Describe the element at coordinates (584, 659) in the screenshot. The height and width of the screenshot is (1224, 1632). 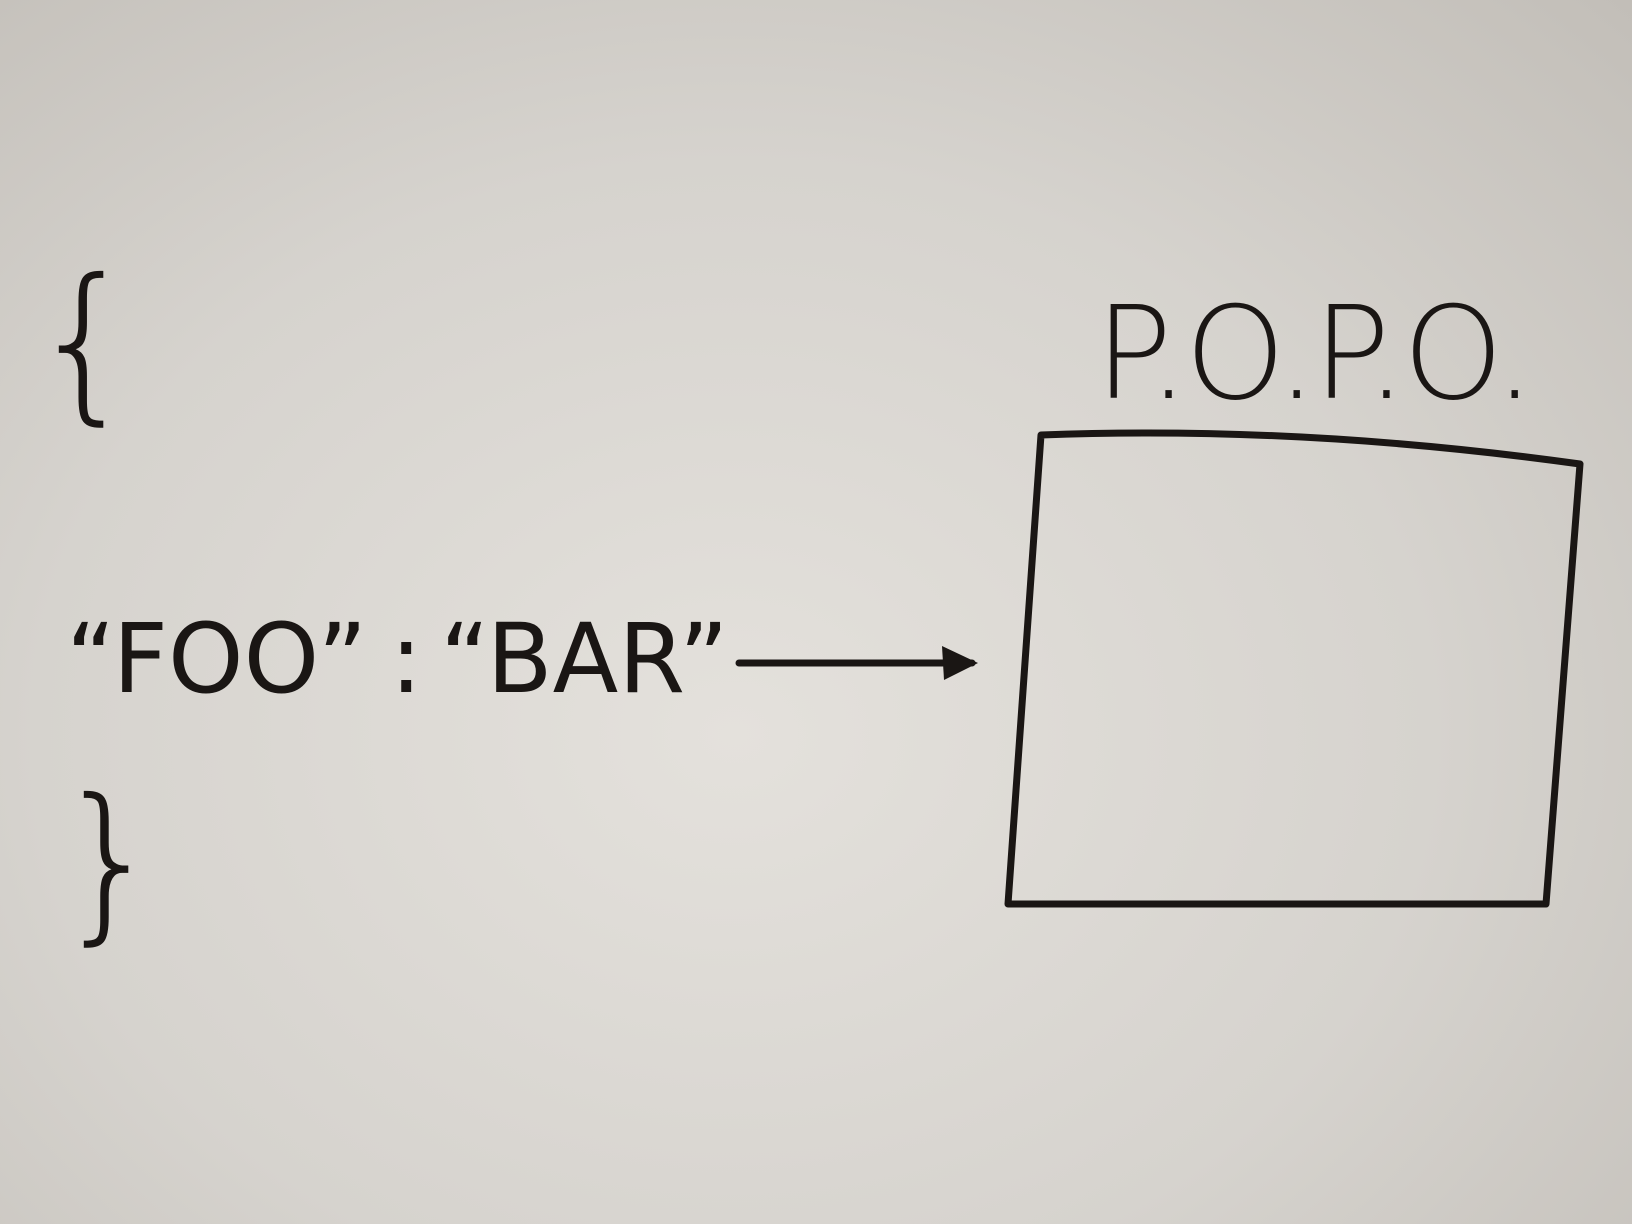
I see `json-value: “BAR”` at that location.